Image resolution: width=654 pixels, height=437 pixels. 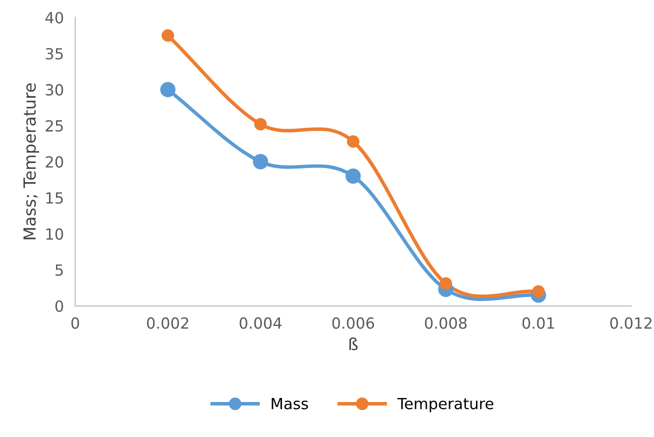 What do you see at coordinates (75, 323) in the screenshot?
I see `x-tick-label: 0` at bounding box center [75, 323].